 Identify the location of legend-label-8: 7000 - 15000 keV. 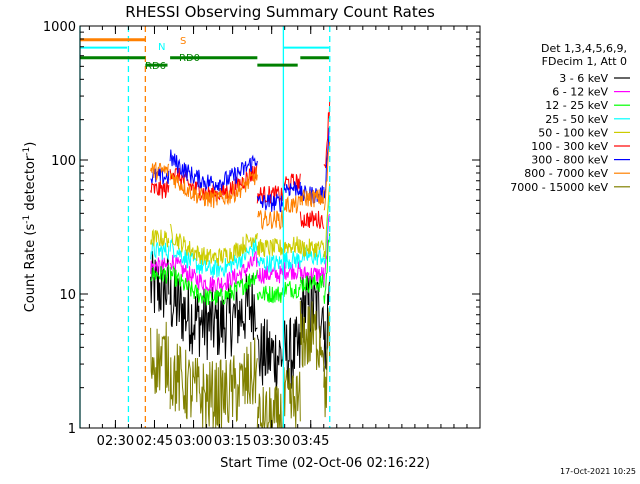
(559, 187).